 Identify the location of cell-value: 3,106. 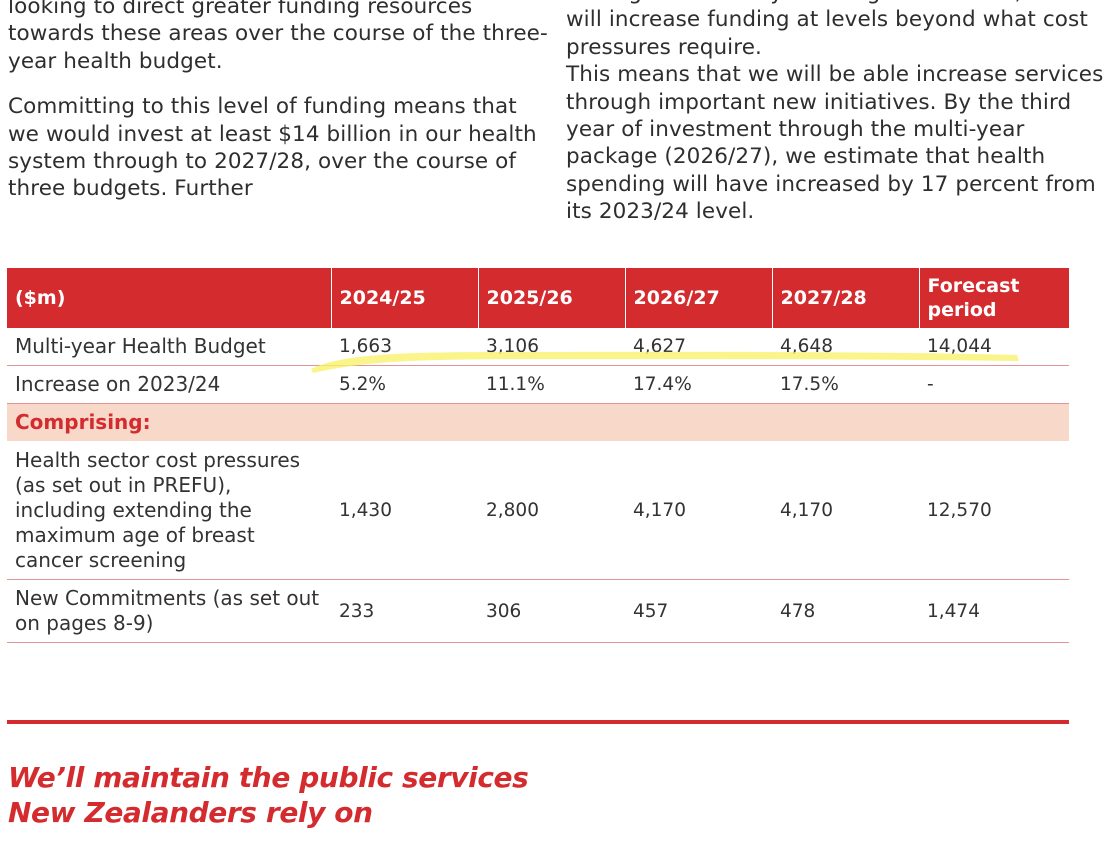
(551, 347).